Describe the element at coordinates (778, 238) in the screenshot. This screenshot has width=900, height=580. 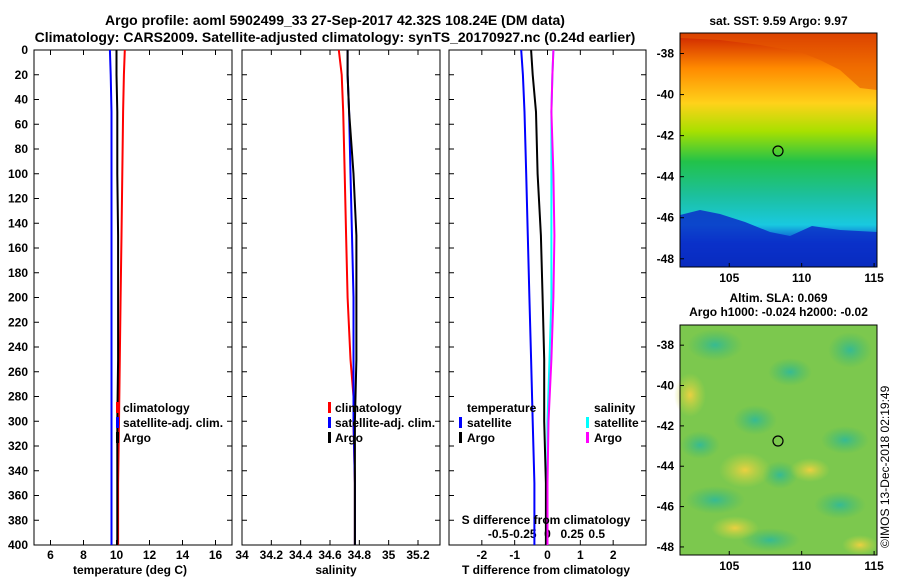
I see `sst-cold-region` at that location.